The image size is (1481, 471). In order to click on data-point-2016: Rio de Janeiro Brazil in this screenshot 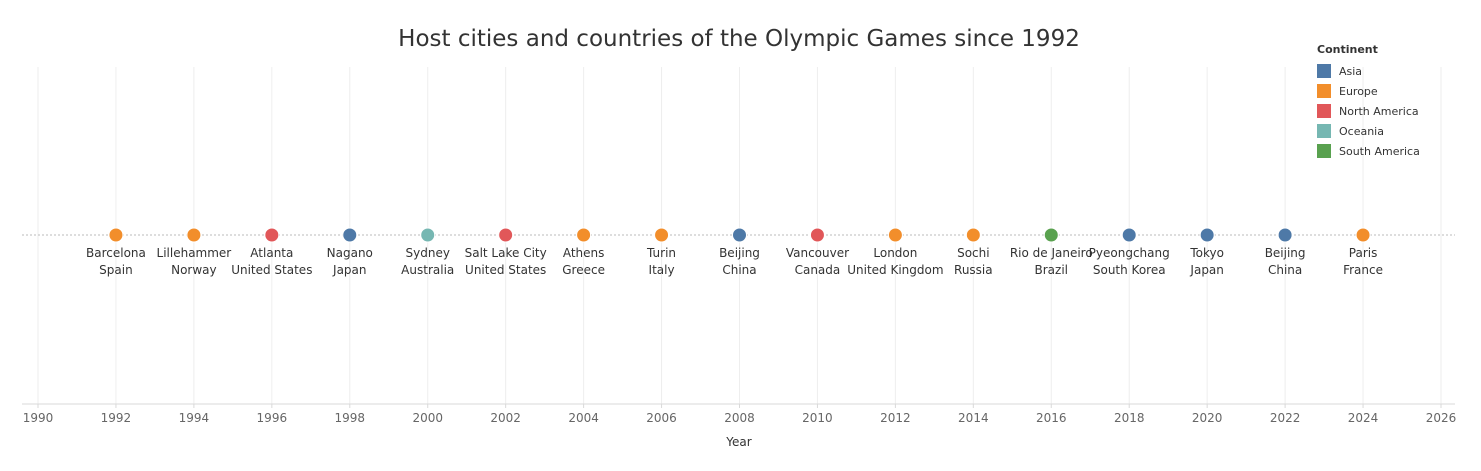, I will do `click(1051, 252)`.